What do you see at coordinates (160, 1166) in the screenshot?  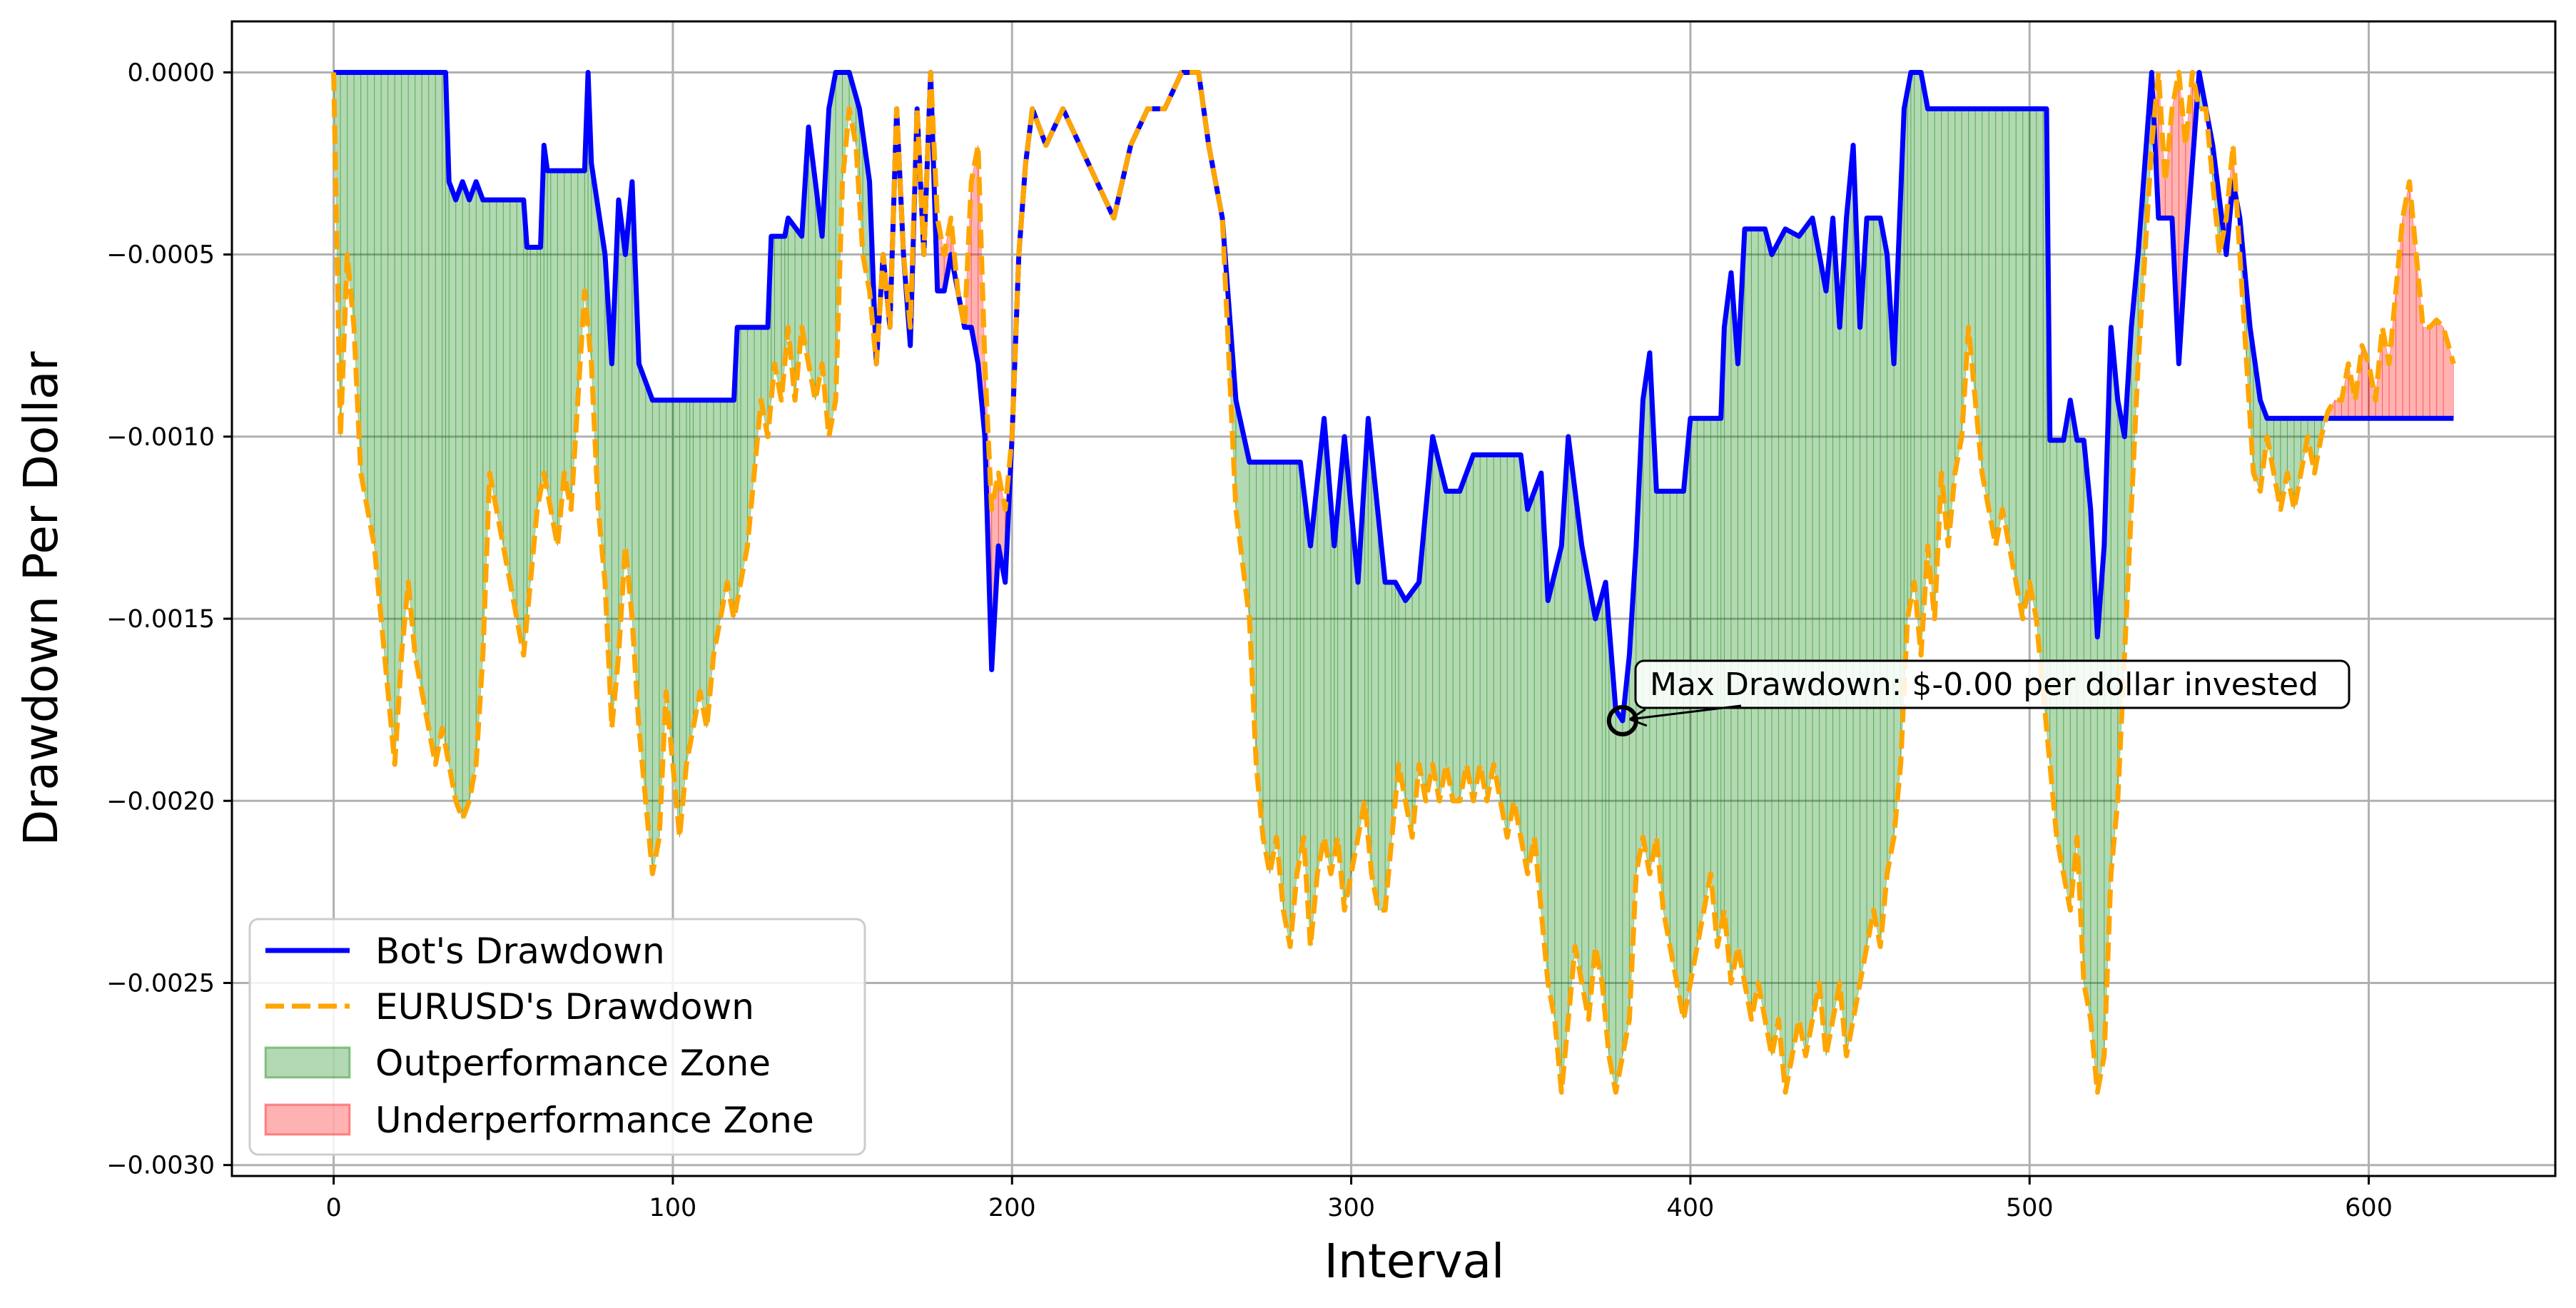 I see `y-tick-label: −0.0030` at bounding box center [160, 1166].